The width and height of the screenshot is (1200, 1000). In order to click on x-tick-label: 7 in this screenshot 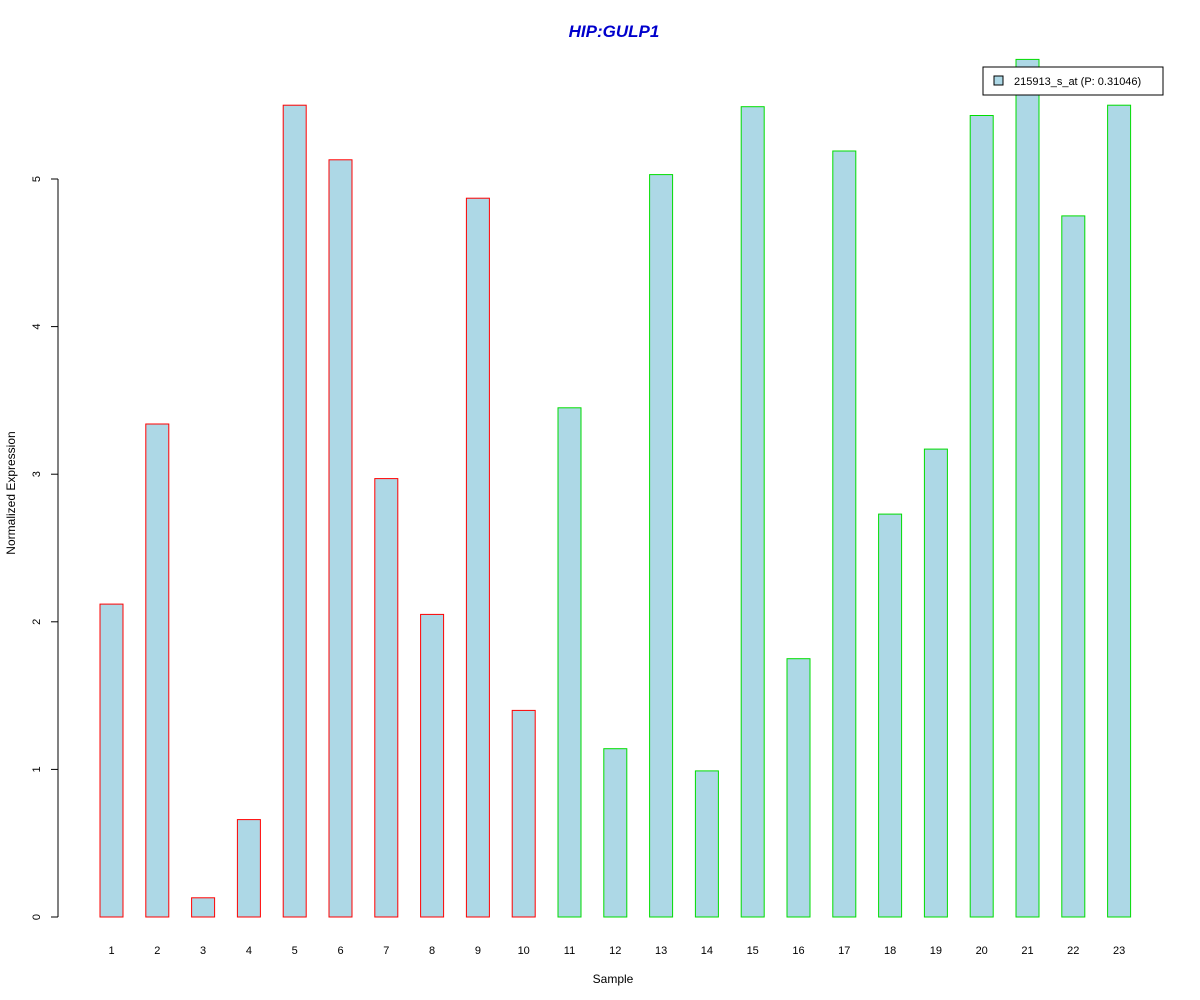, I will do `click(386, 951)`.